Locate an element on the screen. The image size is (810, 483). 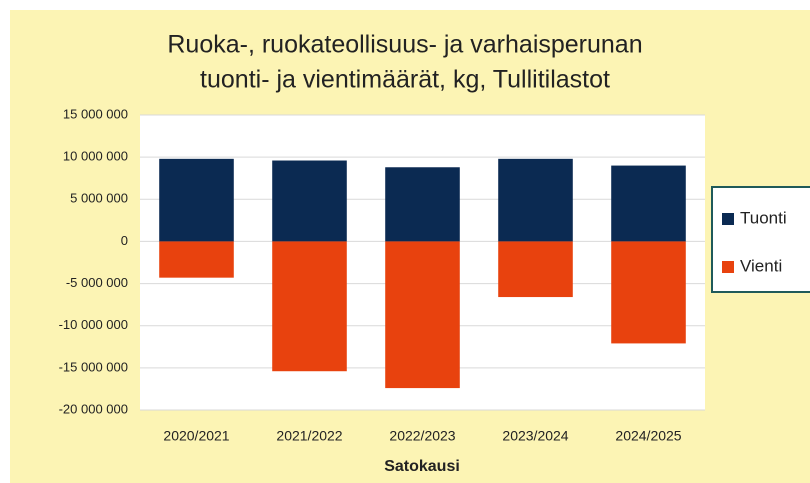
y-tick-label: 15 000 000 is located at coordinates (95, 113).